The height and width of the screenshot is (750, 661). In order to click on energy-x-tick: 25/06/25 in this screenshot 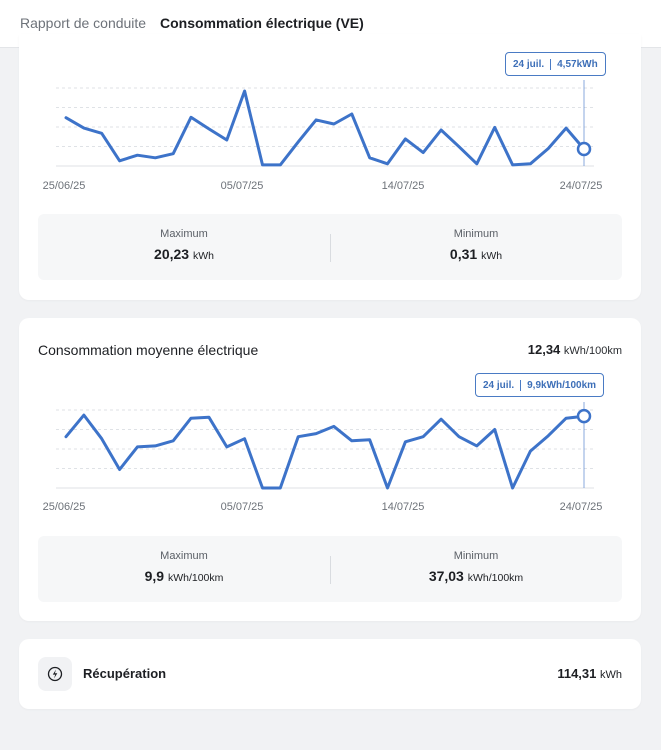, I will do `click(64, 186)`.